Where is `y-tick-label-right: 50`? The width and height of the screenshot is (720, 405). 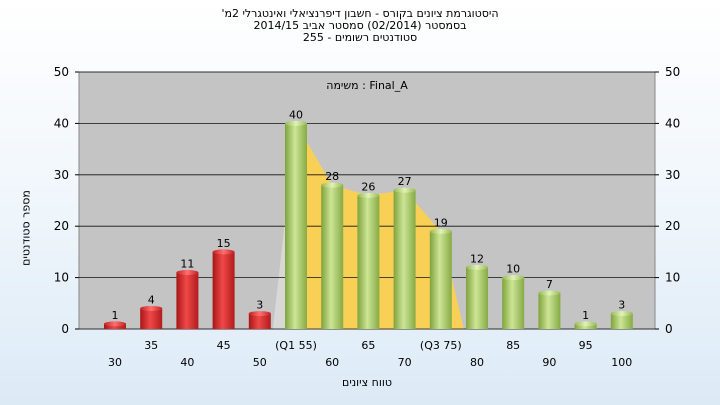
y-tick-label-right: 50 is located at coordinates (672, 72).